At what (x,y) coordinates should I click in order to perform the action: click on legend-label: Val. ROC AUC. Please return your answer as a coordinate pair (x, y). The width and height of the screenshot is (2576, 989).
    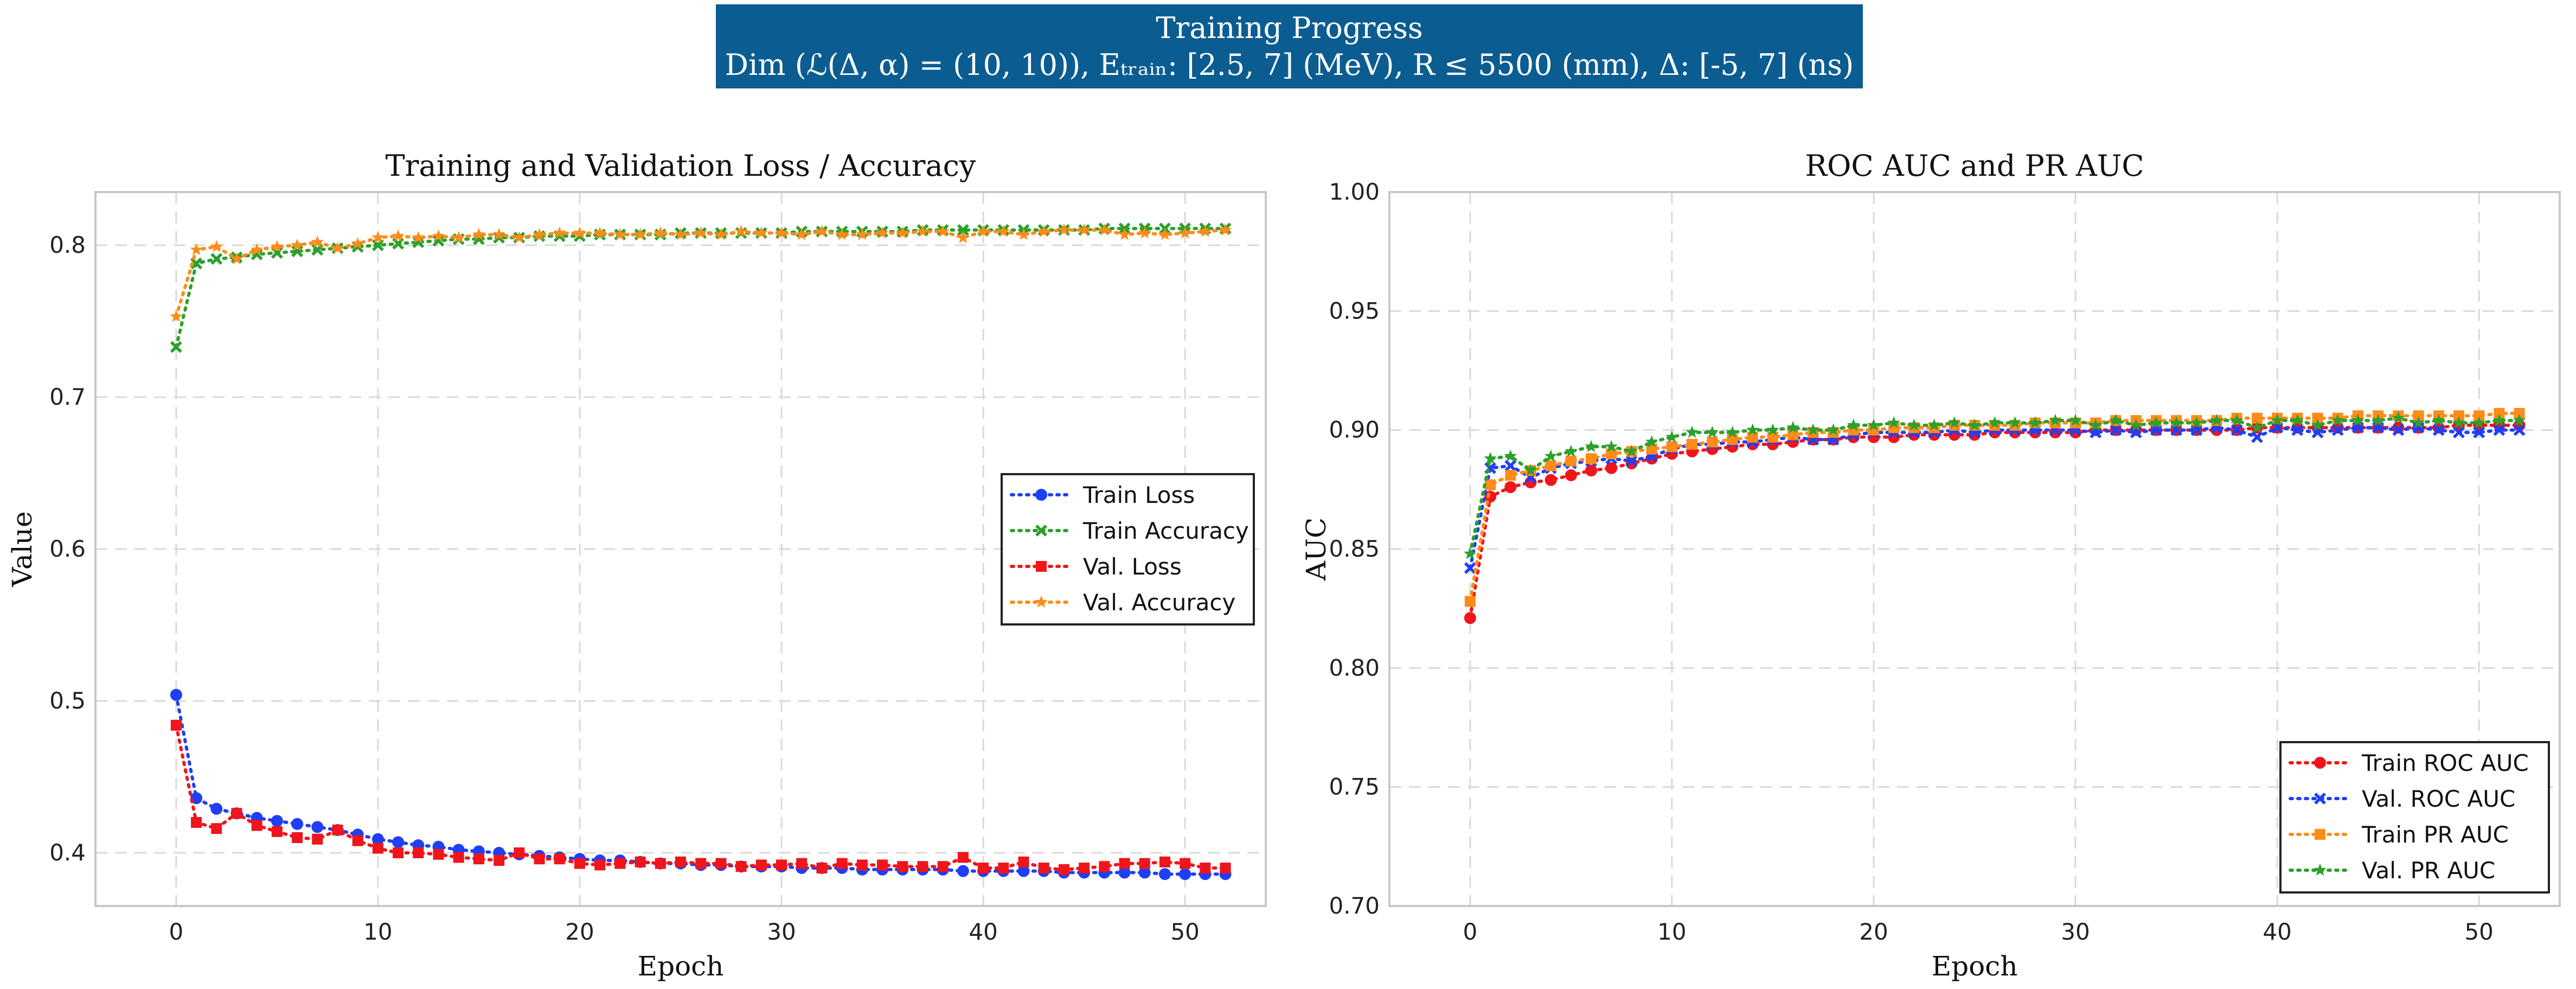
    Looking at the image, I should click on (2438, 799).